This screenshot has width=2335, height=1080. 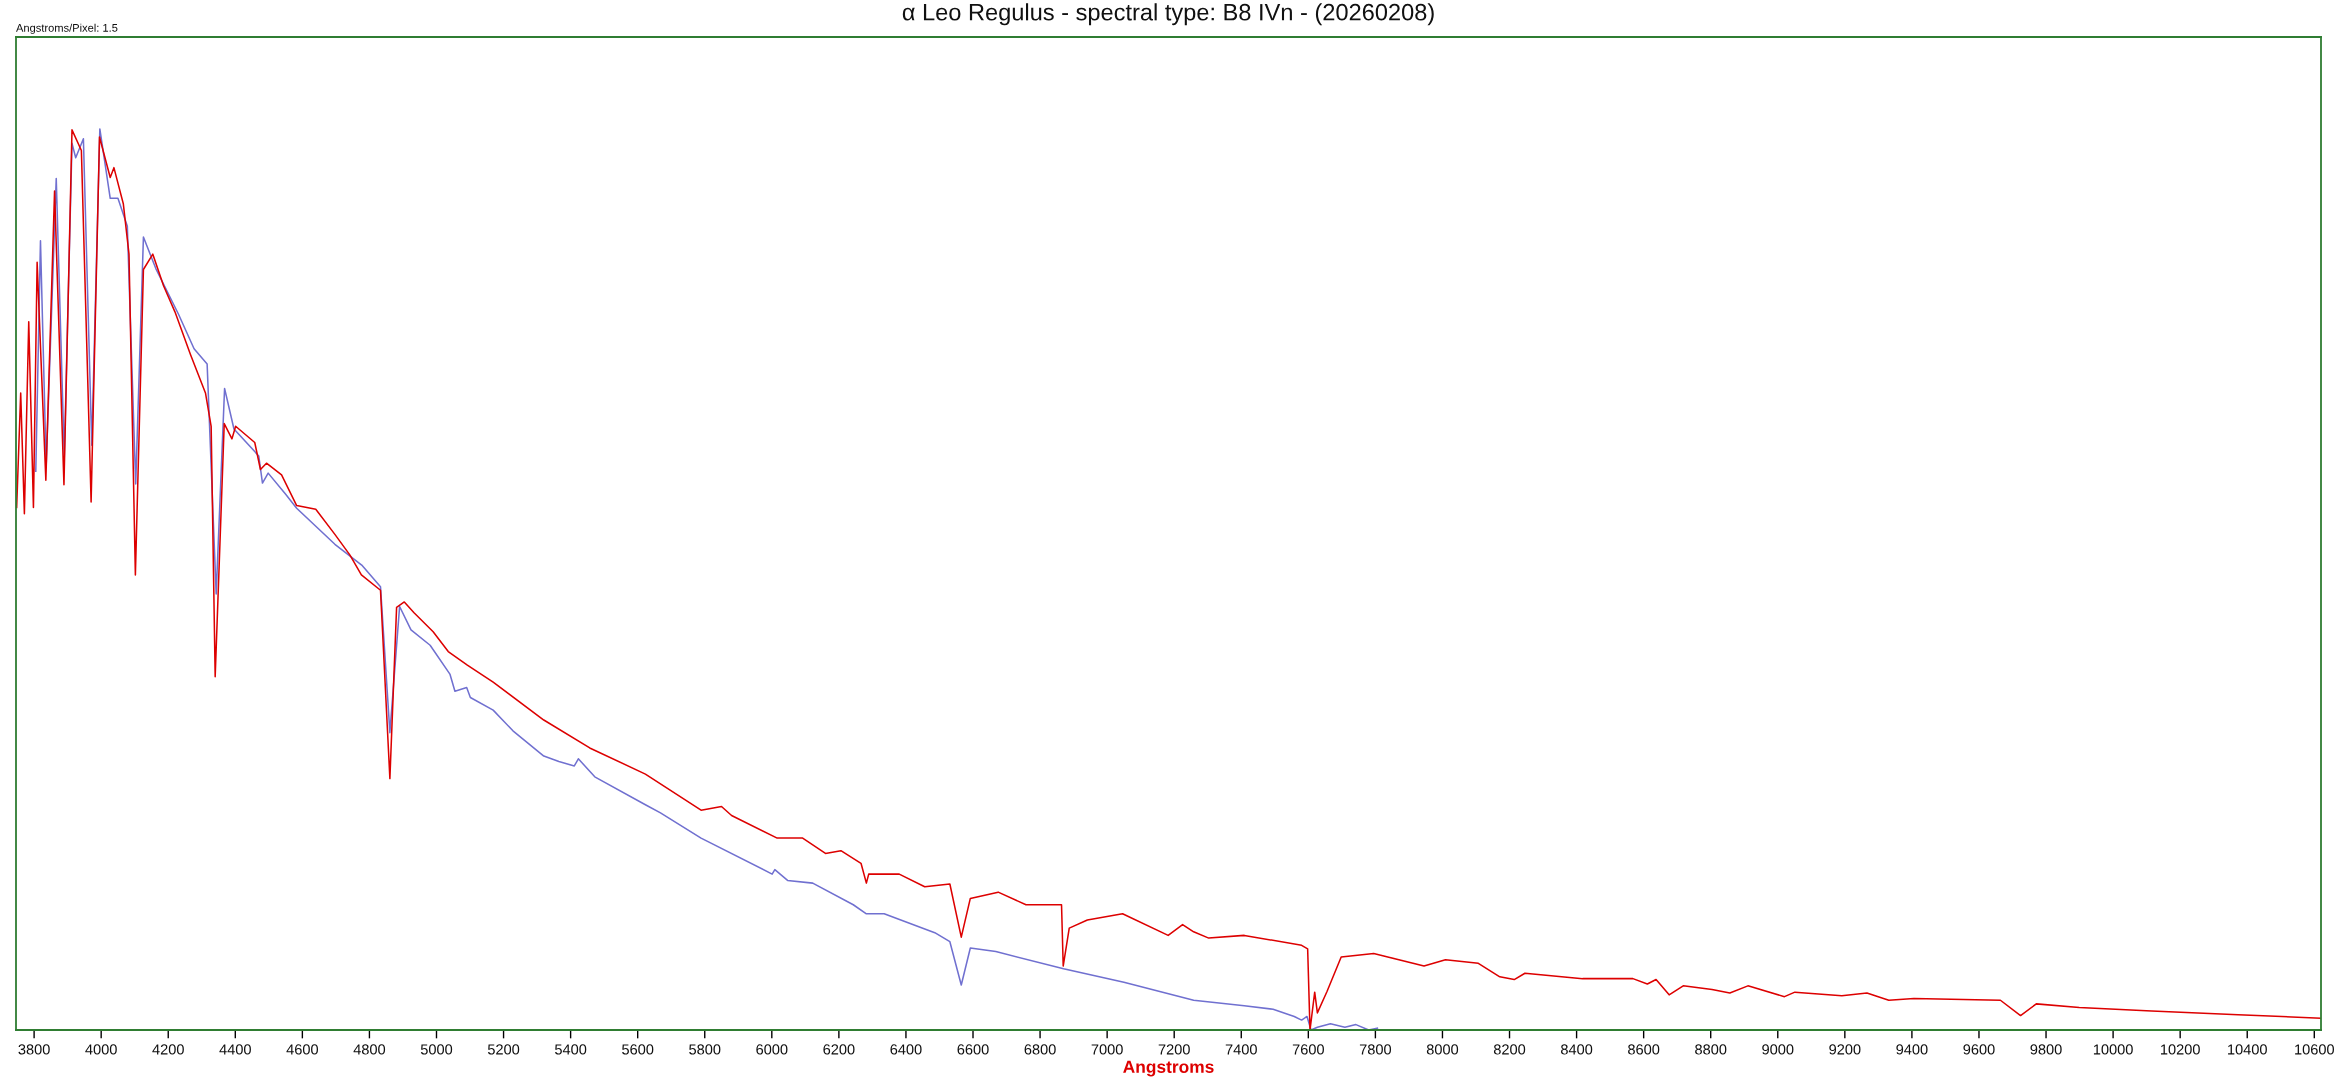 I want to click on x-tick-label: 5800, so click(x=705, y=1049).